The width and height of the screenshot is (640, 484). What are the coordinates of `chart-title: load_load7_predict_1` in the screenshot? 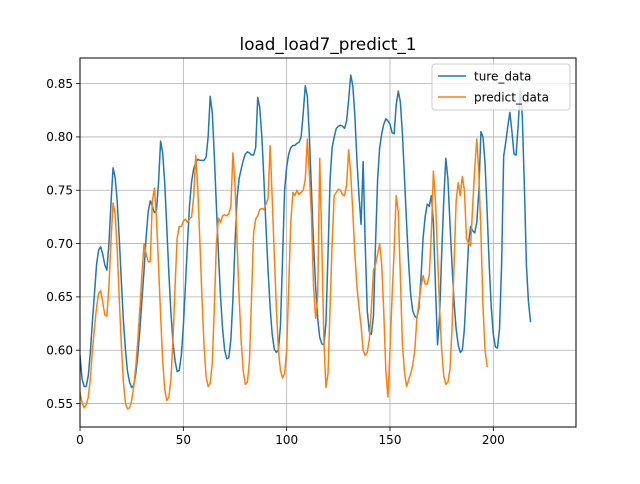 It's located at (328, 44).